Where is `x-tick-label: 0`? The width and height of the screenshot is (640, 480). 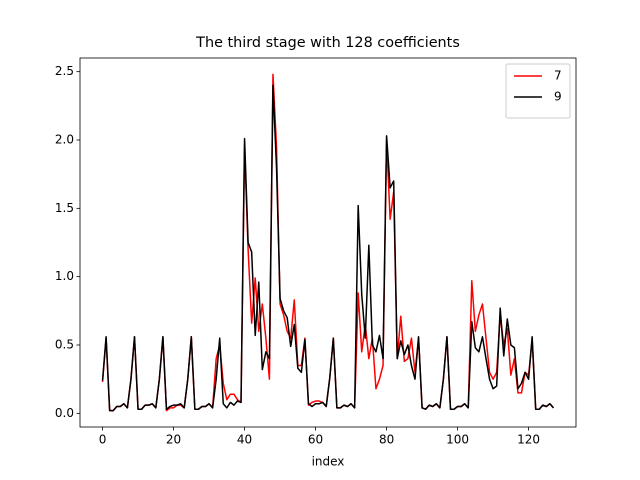 x-tick-label: 0 is located at coordinates (103, 440).